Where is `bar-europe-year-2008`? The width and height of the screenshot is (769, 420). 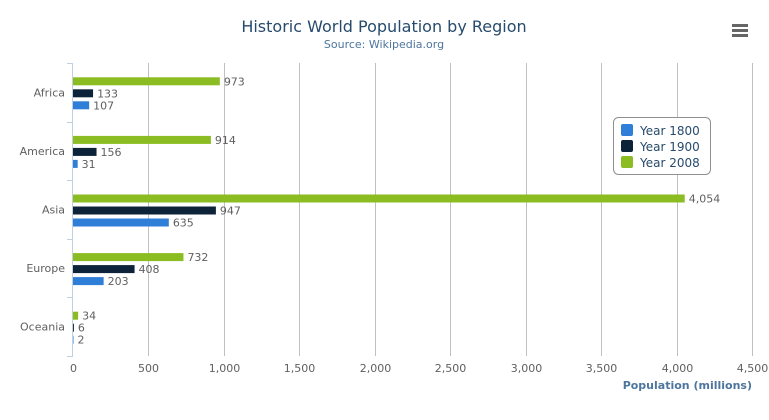 bar-europe-year-2008 is located at coordinates (128, 257).